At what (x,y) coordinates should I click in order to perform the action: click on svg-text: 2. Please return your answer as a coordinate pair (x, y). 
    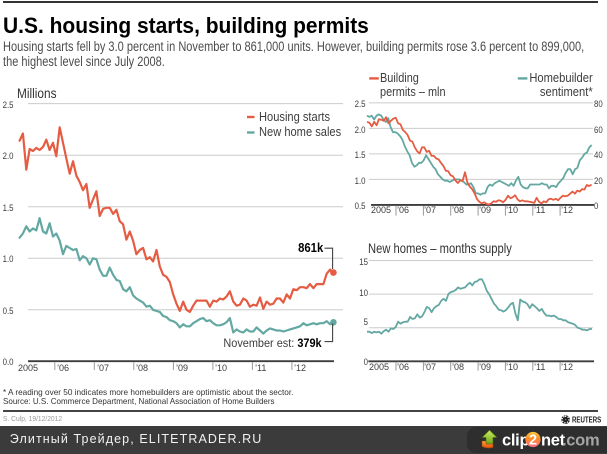
    Looking at the image, I should click on (533, 441).